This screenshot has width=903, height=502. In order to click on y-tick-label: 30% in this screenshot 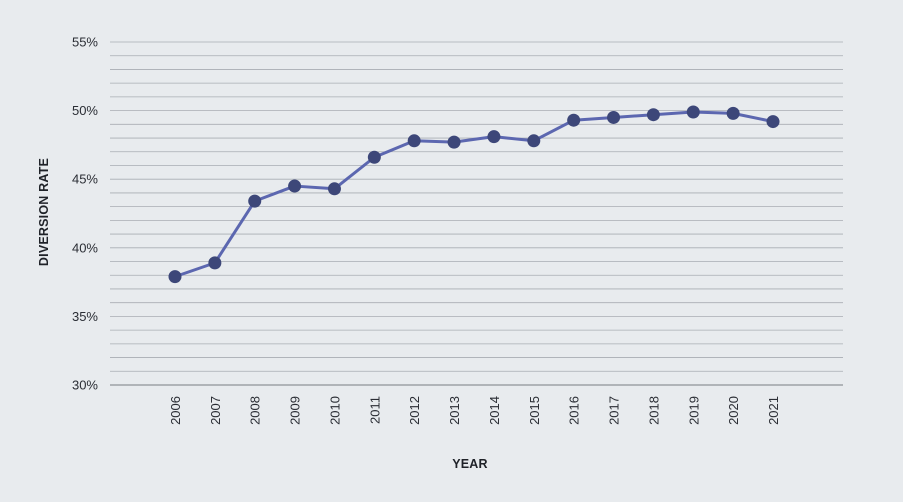, I will do `click(85, 385)`.